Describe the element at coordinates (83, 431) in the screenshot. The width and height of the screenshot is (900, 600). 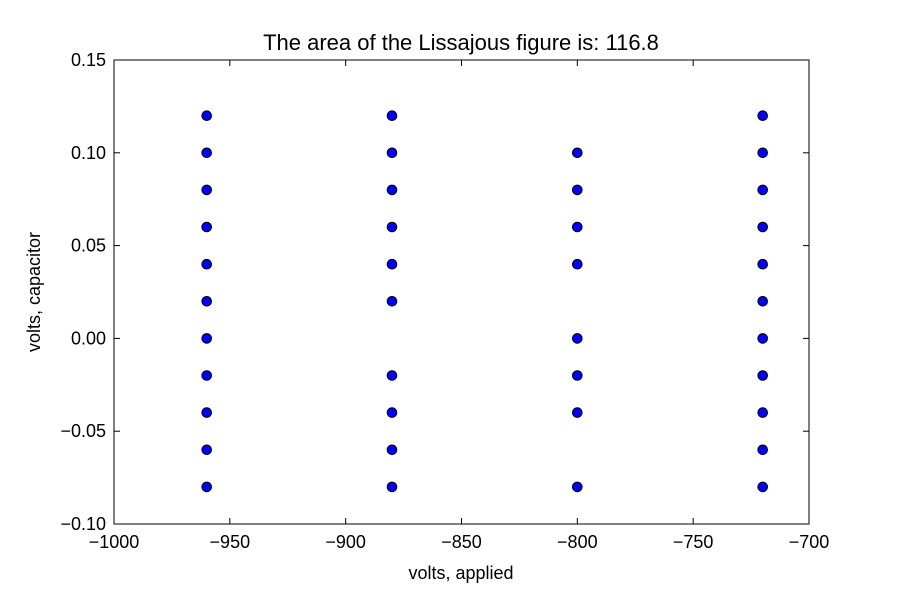
I see `y-tick-label: −0.05` at that location.